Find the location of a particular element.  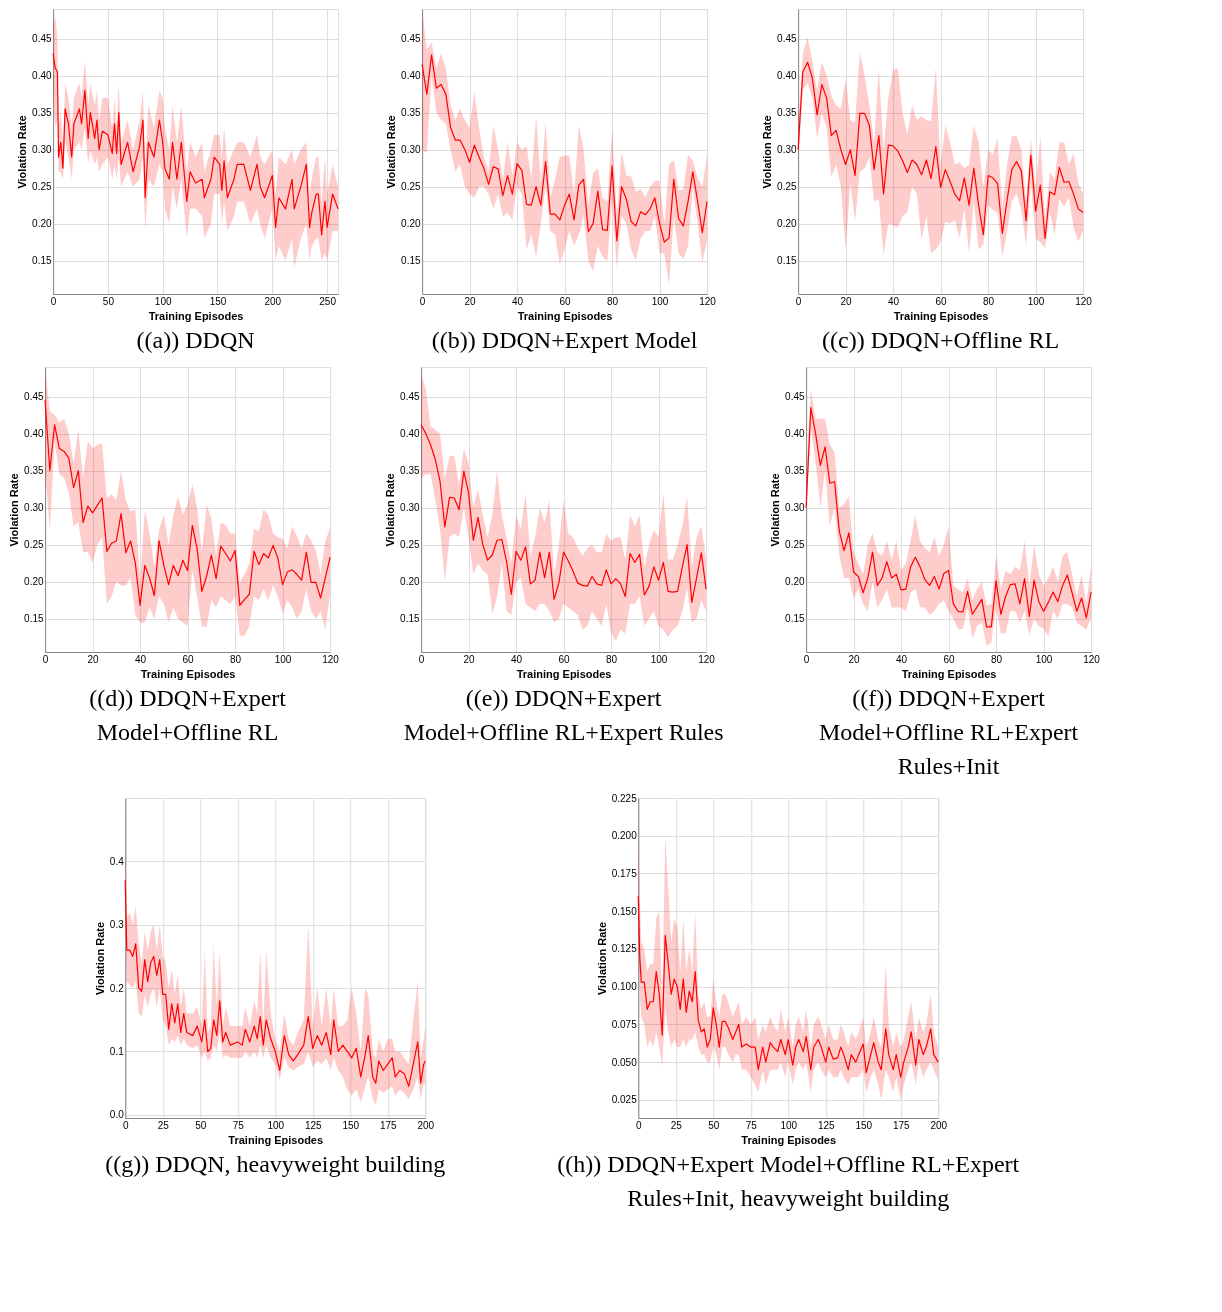

y-tick-label: 0.200 is located at coordinates (624, 836).